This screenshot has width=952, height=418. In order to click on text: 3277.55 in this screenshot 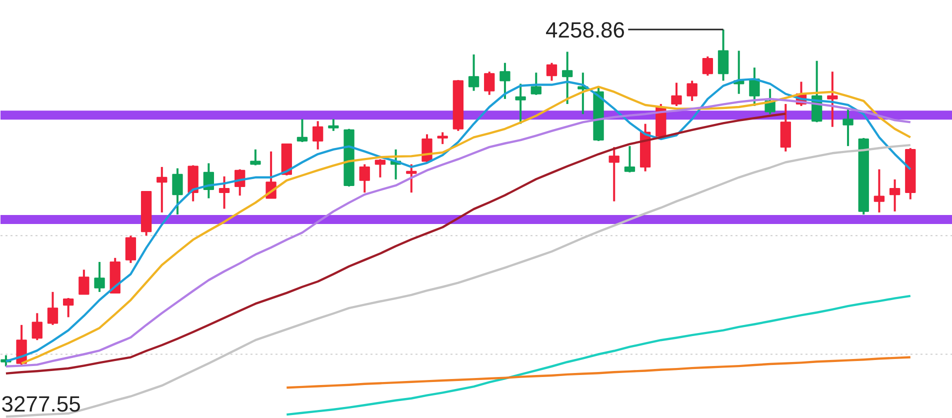, I will do `click(41, 403)`.